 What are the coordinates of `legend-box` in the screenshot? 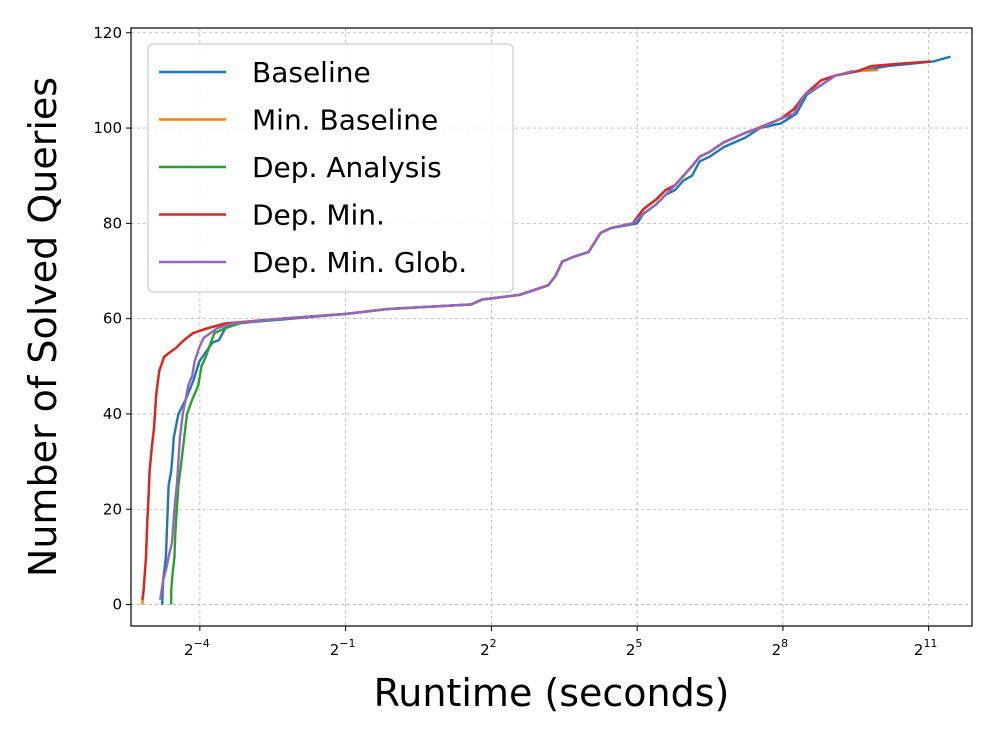 It's located at (330, 168).